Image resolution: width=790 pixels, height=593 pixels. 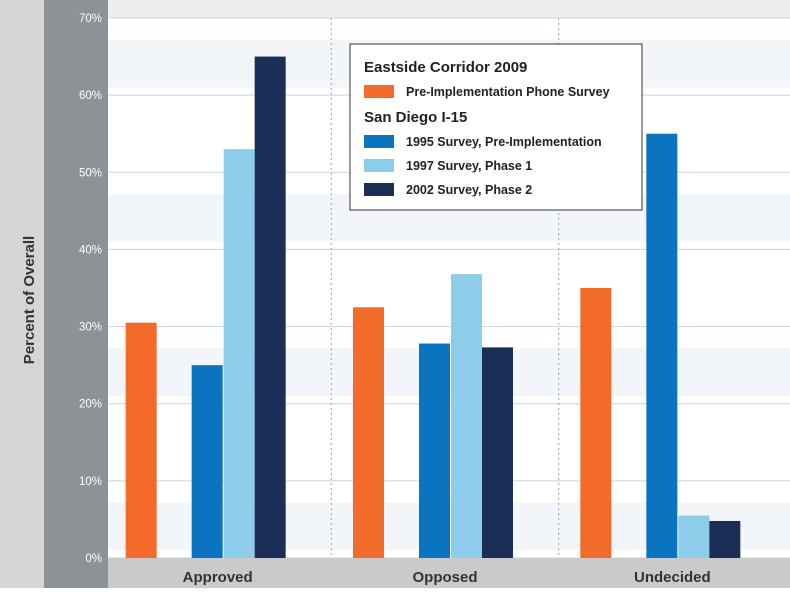 What do you see at coordinates (90, 173) in the screenshot?
I see `y-tick-label: 50%` at bounding box center [90, 173].